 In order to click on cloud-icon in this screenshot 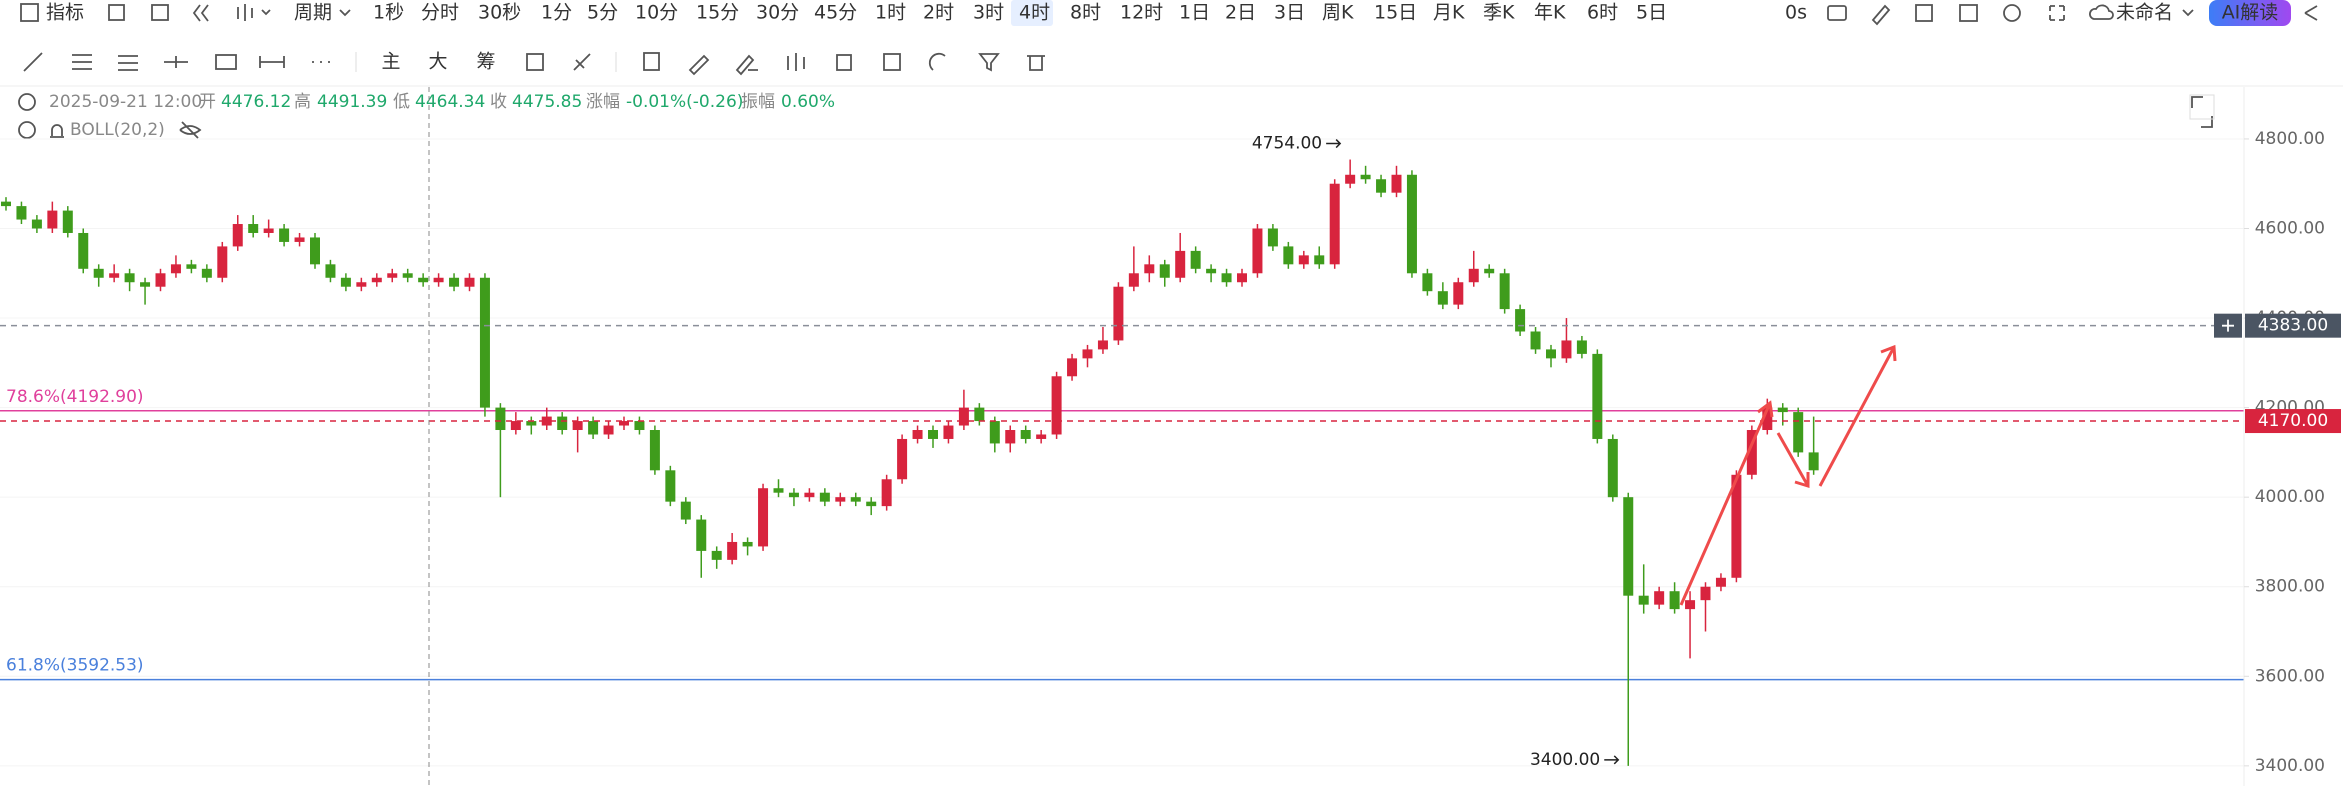, I will do `click(2101, 12)`.